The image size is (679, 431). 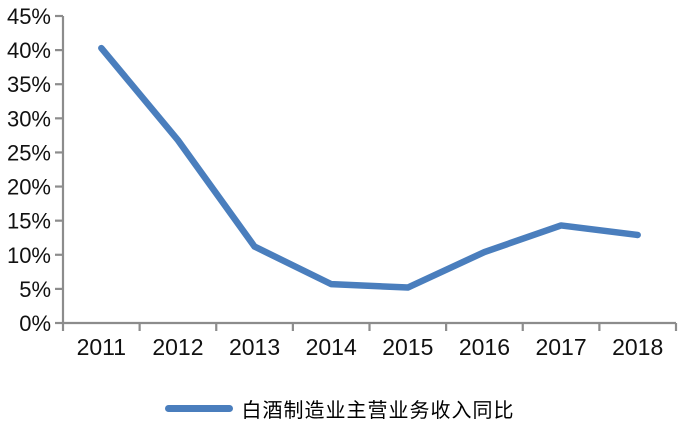 What do you see at coordinates (29, 152) in the screenshot?
I see `y-axis-tick-label: 25%` at bounding box center [29, 152].